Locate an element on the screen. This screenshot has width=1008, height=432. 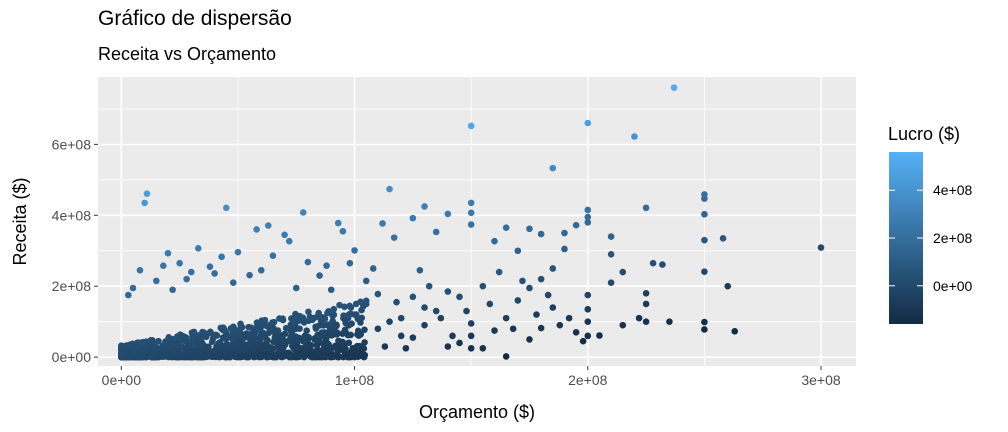
legend-title: Lucro ($) is located at coordinates (924, 134).